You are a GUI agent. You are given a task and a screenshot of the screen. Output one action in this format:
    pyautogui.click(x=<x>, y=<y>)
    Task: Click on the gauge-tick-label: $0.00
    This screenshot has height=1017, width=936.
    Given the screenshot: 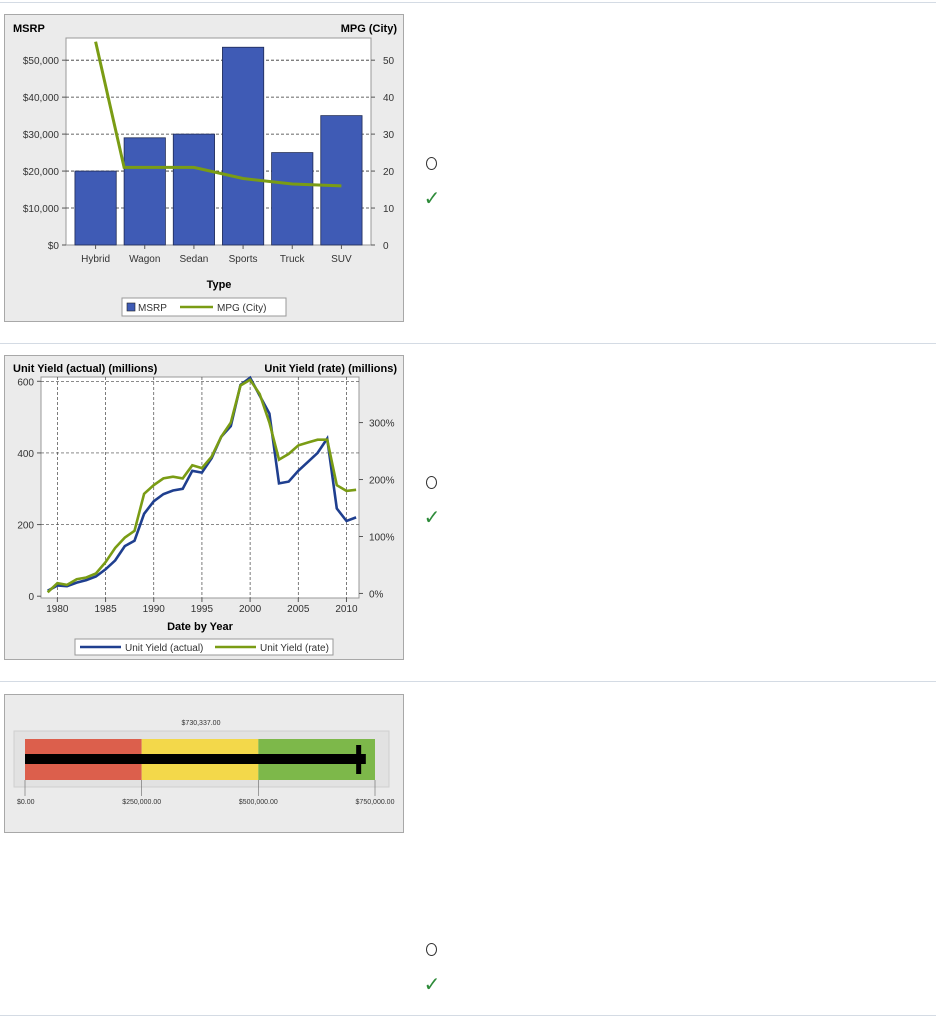 What is the action you would take?
    pyautogui.click(x=26, y=802)
    